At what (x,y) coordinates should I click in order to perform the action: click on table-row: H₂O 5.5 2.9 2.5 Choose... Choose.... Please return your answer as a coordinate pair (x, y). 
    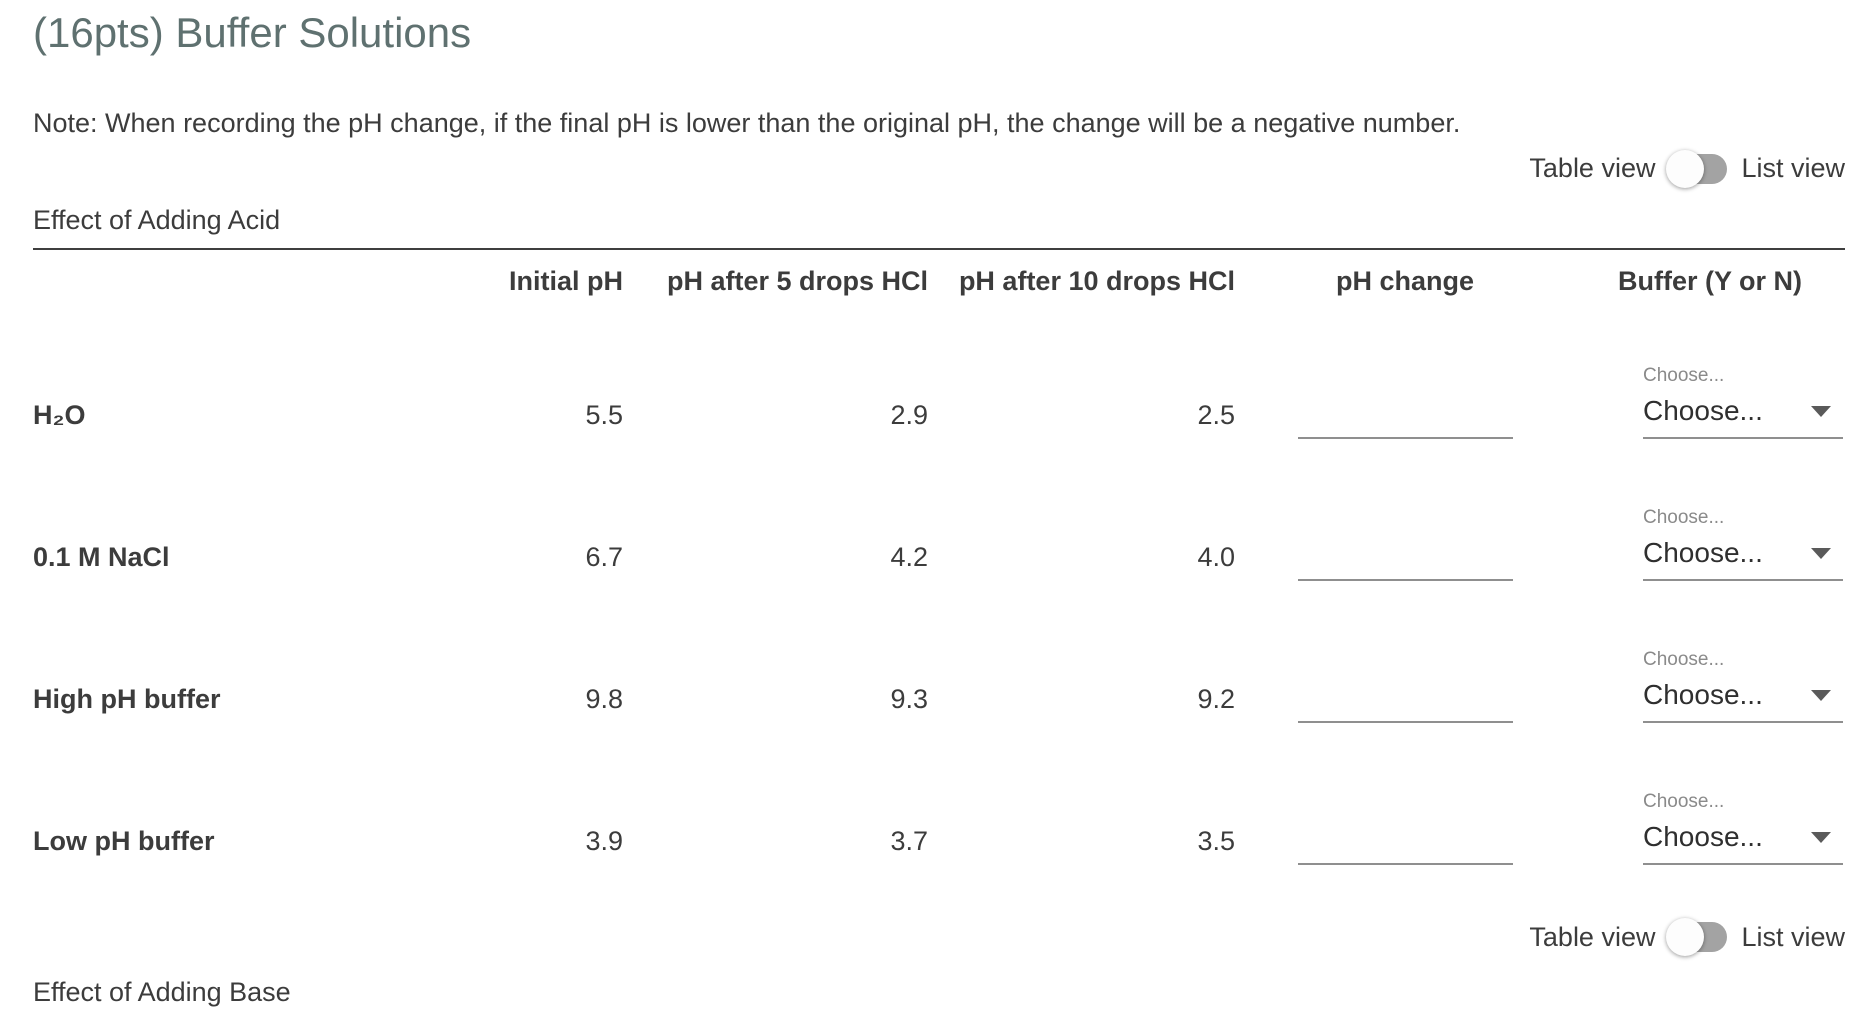
    Looking at the image, I should click on (939, 374).